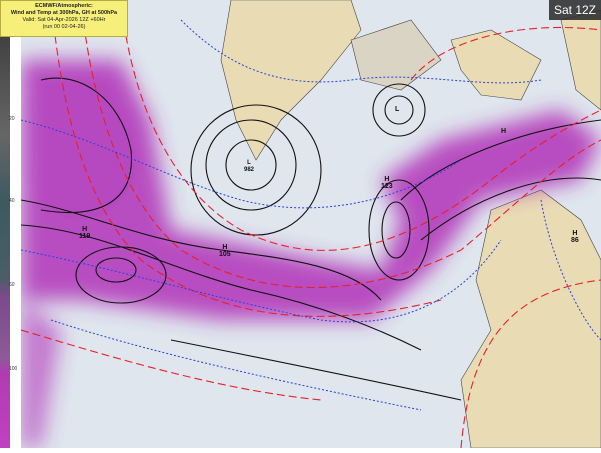 The height and width of the screenshot is (453, 601). What do you see at coordinates (12, 285) in the screenshot?
I see `colorbar-label: 60` at bounding box center [12, 285].